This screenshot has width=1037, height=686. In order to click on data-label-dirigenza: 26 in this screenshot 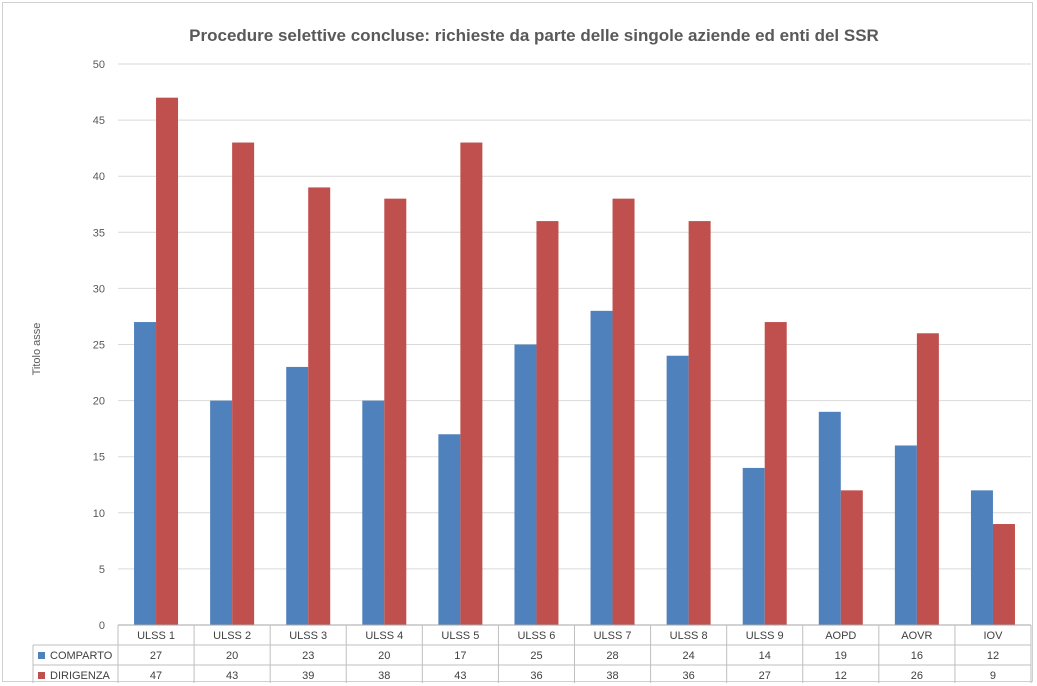, I will do `click(917, 676)`.